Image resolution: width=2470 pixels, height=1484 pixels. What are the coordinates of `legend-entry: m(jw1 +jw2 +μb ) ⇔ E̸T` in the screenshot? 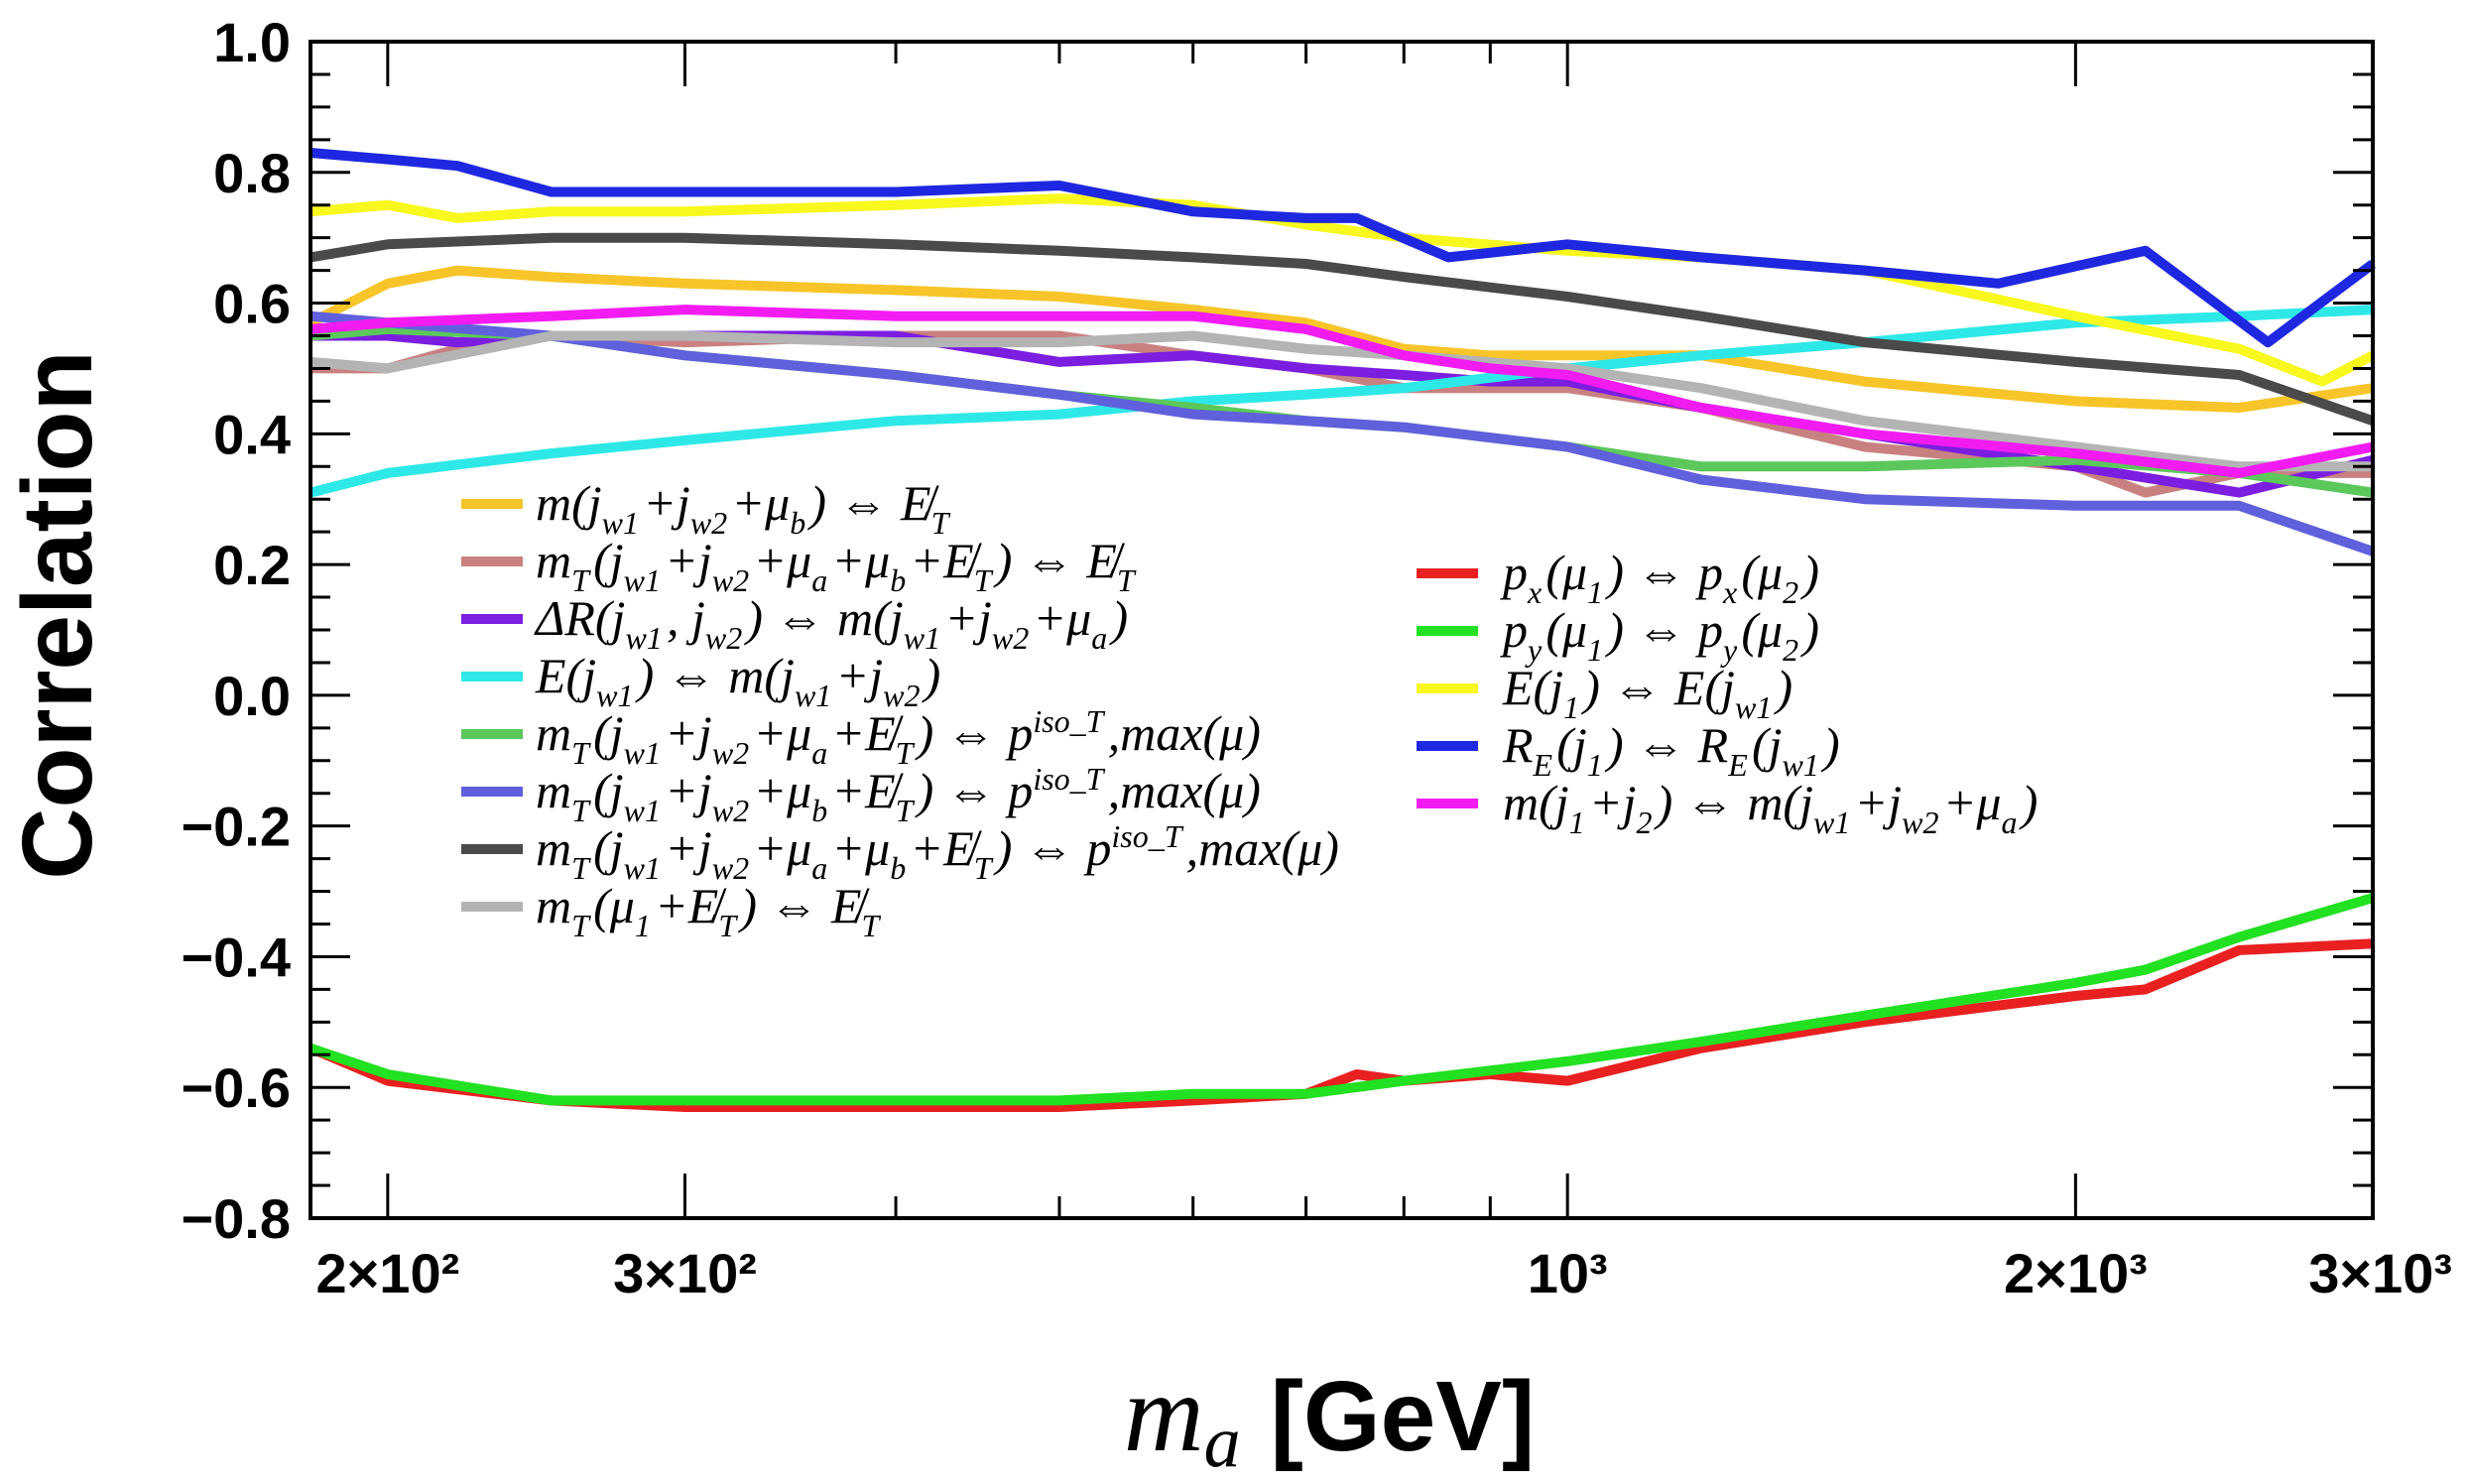 It's located at (707, 508).